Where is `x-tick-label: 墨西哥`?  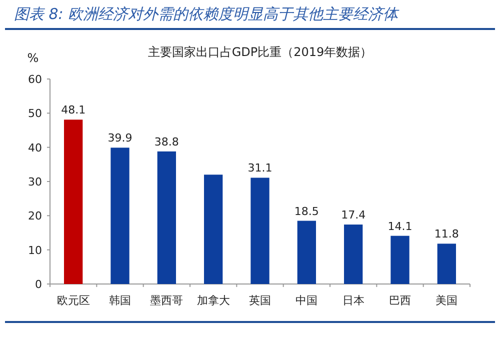
x-tick-label: 墨西哥 is located at coordinates (167, 300).